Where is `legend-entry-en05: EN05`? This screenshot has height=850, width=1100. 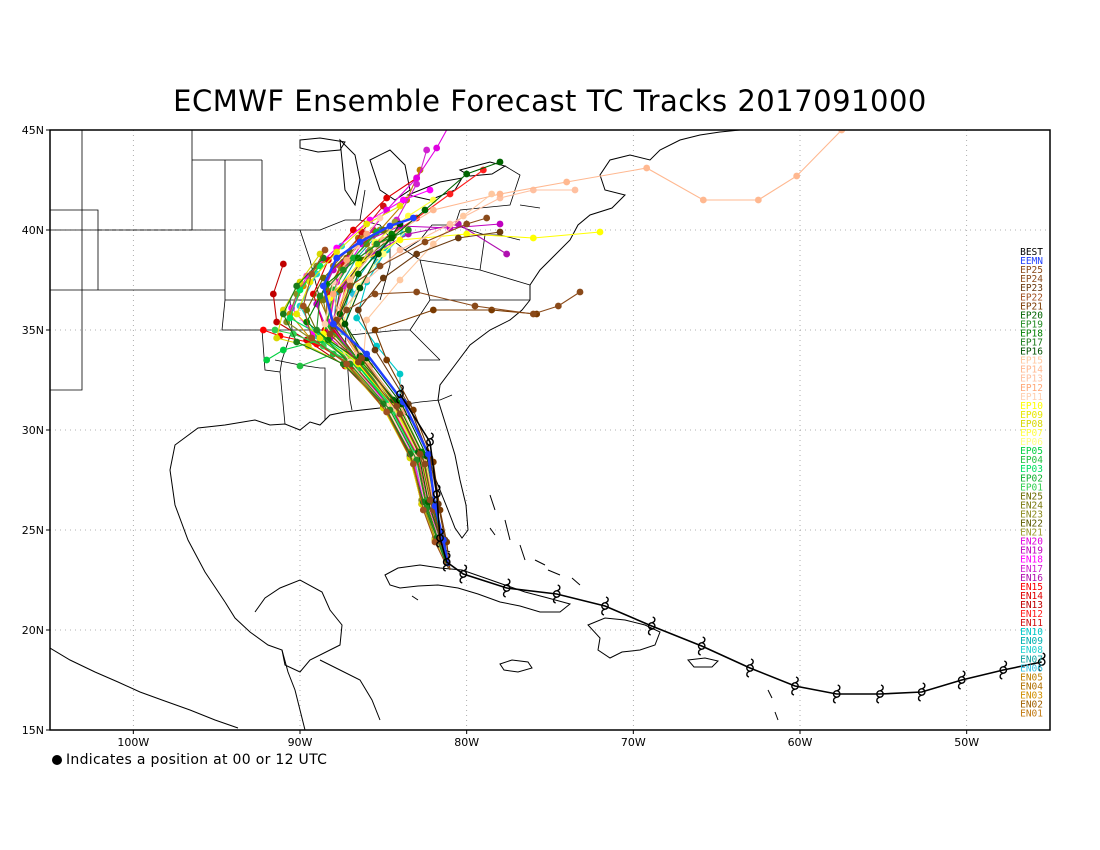
legend-entry-en05: EN05 is located at coordinates (1031, 677).